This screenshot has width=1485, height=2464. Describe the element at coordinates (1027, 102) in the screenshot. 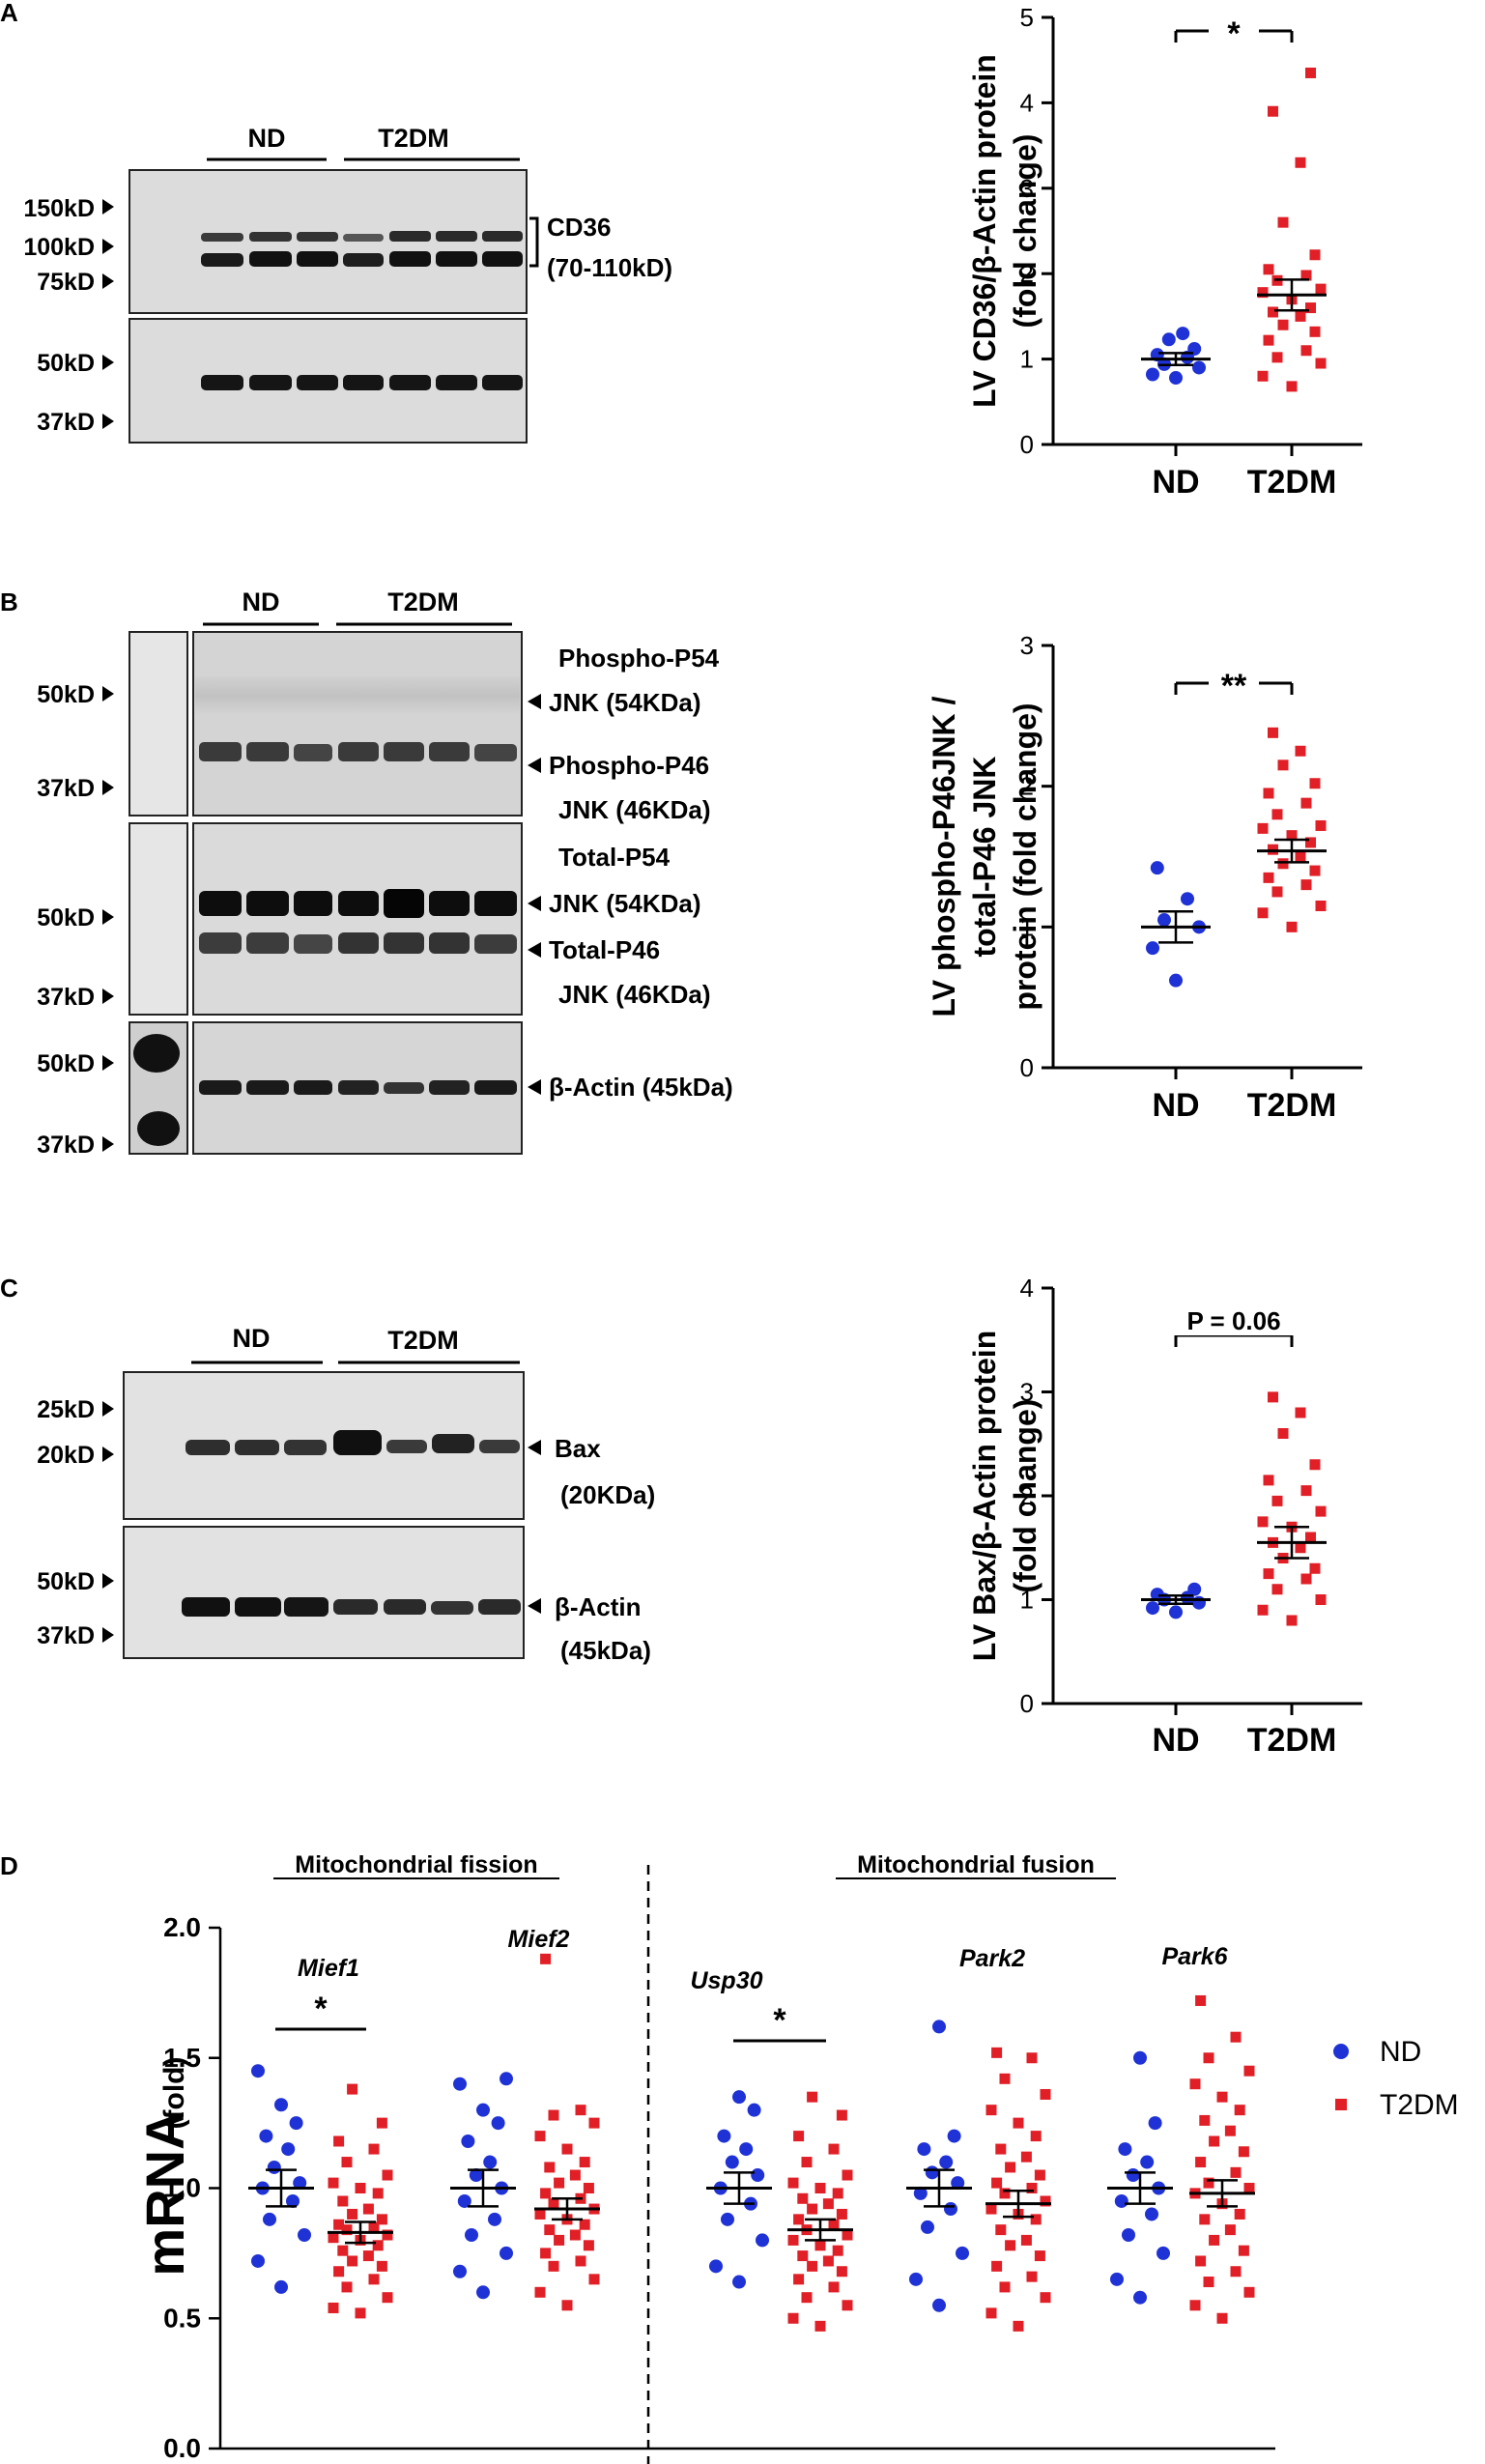

I see `y-tick-label: 4` at that location.